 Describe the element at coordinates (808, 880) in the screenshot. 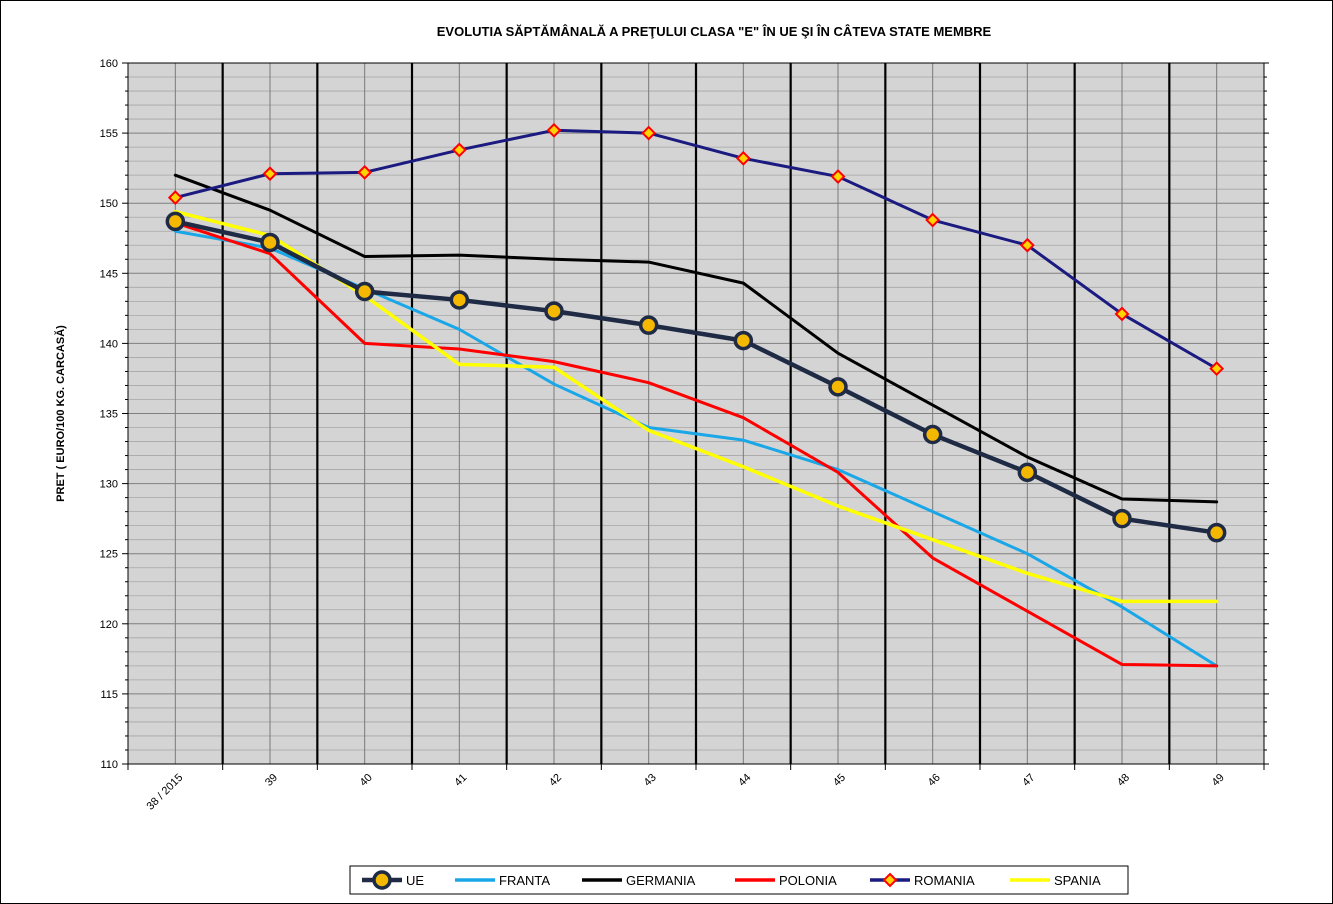

I see `legend-label: POLONIA` at that location.